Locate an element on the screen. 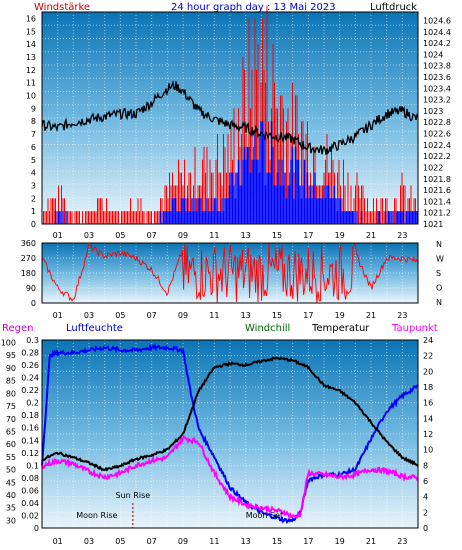  right-tick-label: 1021.8 is located at coordinates (437, 179).